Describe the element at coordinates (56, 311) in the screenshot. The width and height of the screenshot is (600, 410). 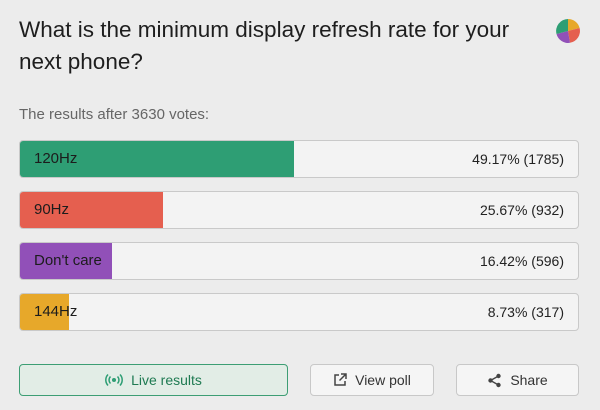
I see `option-label: 144Hz` at that location.